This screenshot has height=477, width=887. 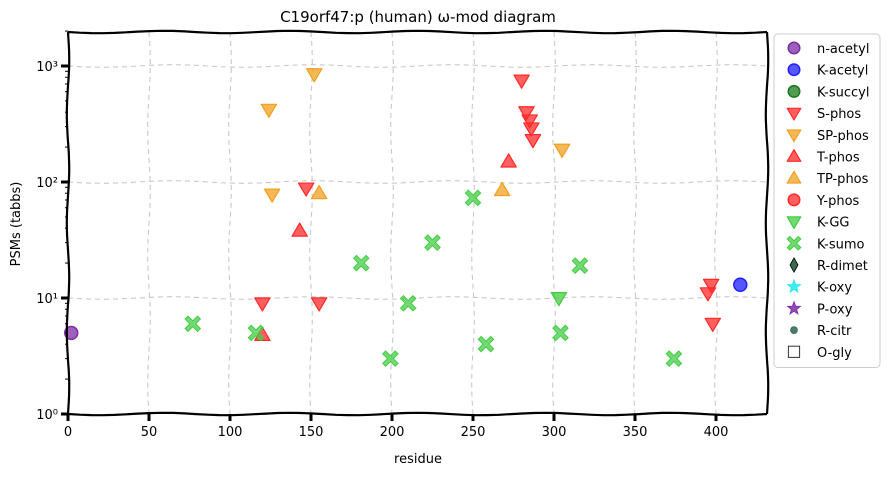 What do you see at coordinates (473, 432) in the screenshot?
I see `x-tick-label: 250` at bounding box center [473, 432].